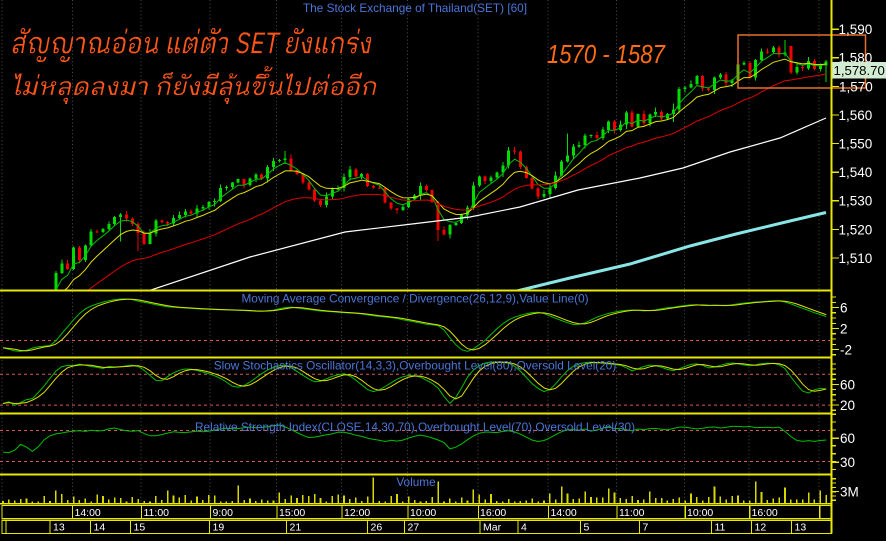  I want to click on svg-text: 5, so click(587, 527).